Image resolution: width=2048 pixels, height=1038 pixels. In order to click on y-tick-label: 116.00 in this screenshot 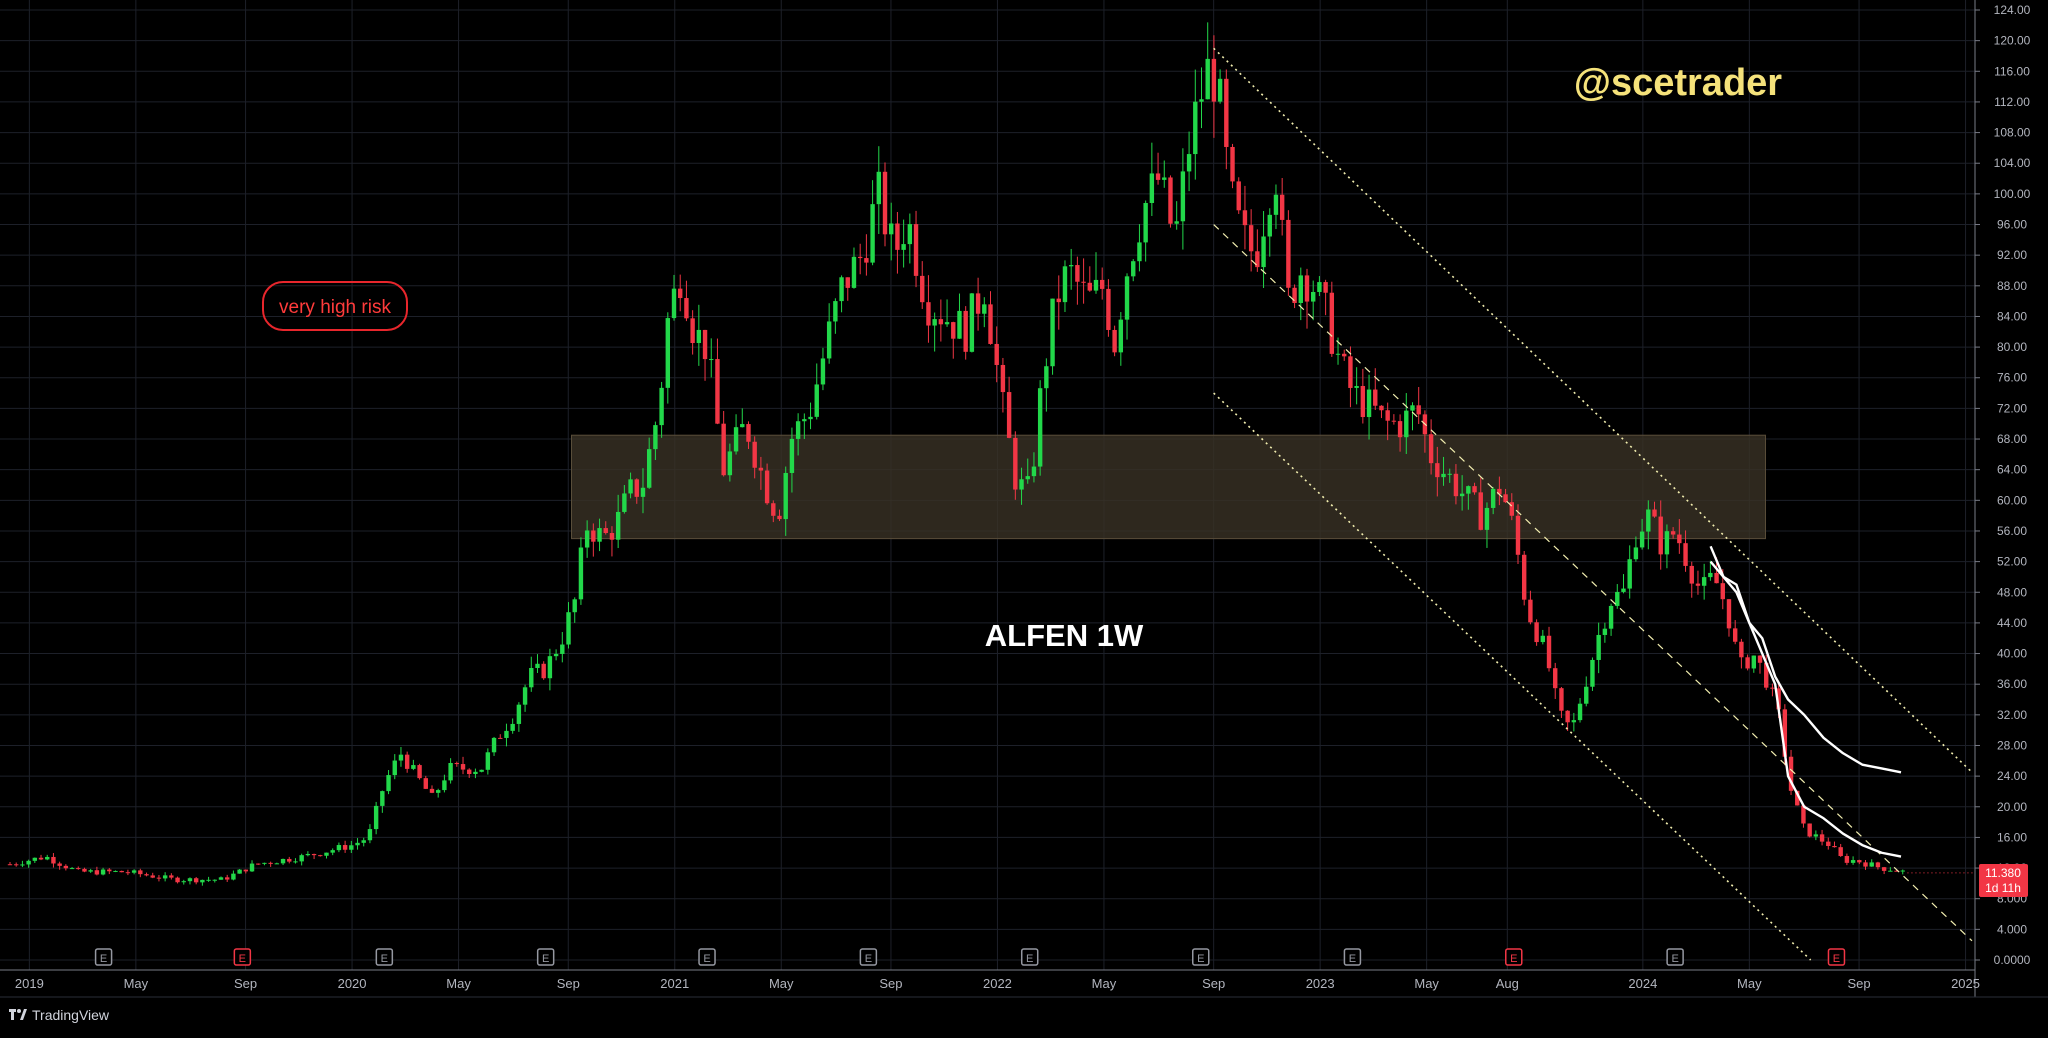, I will do `click(2012, 71)`.